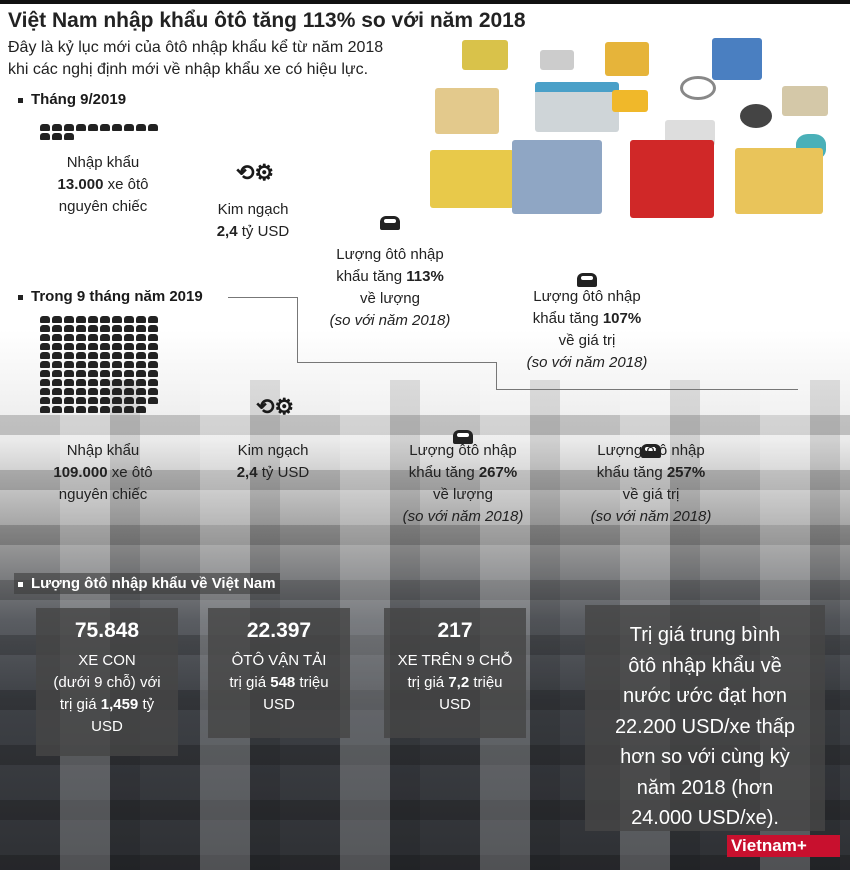 The image size is (850, 870). Describe the element at coordinates (117, 296) in the screenshot. I see `heading-text: Trong 9 tháng năm 2019` at that location.